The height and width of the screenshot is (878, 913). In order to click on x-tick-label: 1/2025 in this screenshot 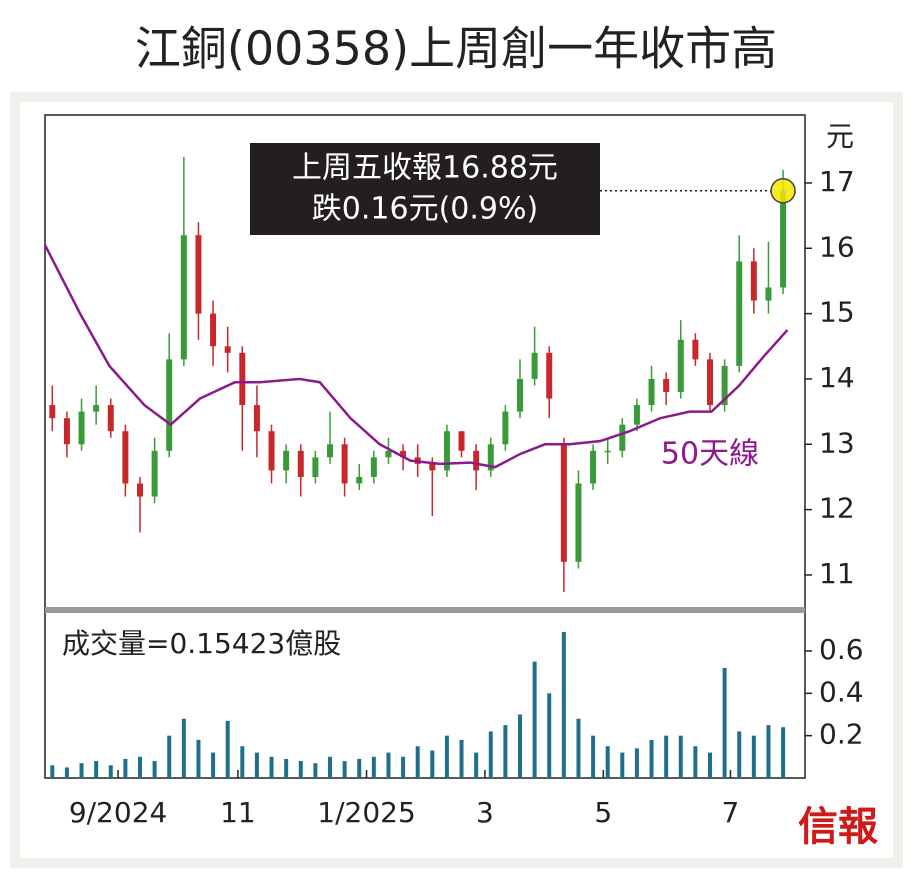, I will do `click(366, 812)`.